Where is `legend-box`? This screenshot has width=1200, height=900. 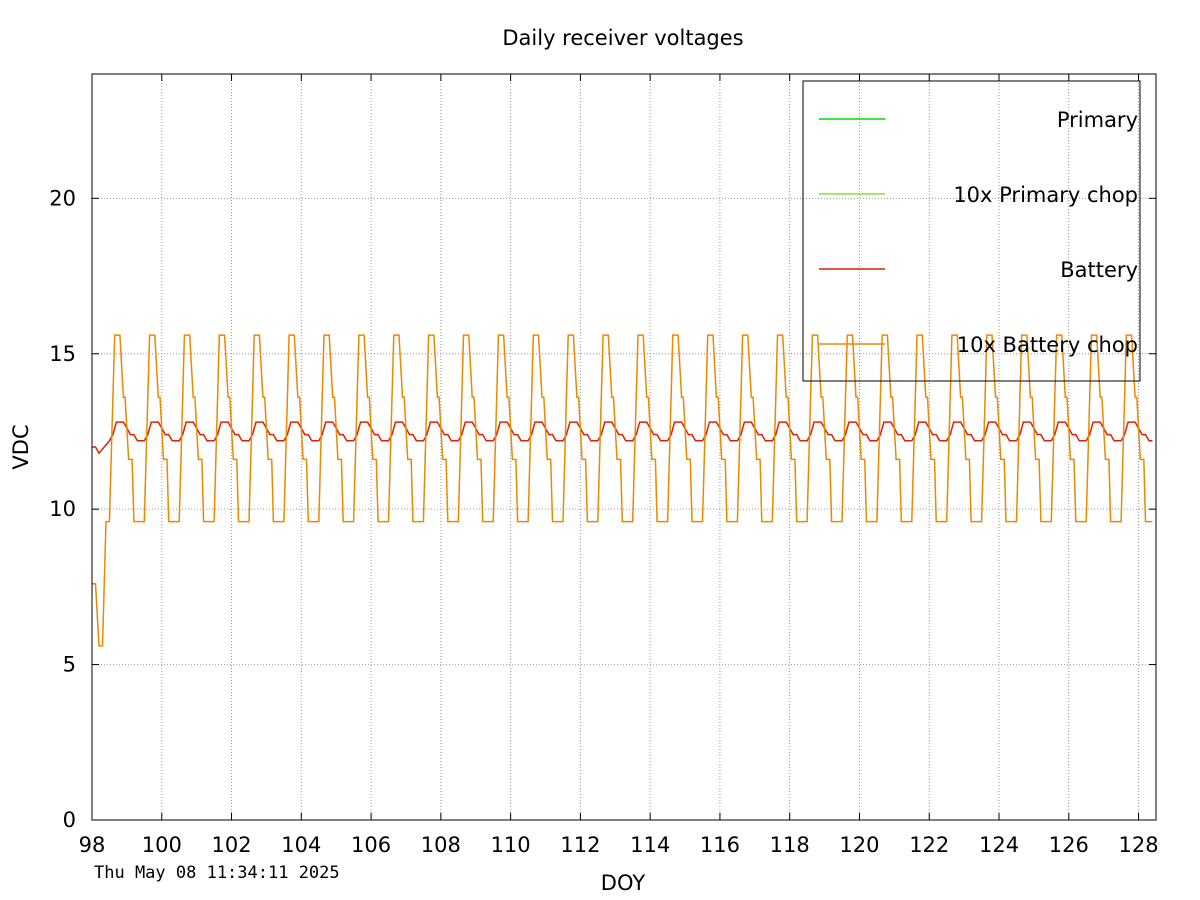 legend-box is located at coordinates (971, 231).